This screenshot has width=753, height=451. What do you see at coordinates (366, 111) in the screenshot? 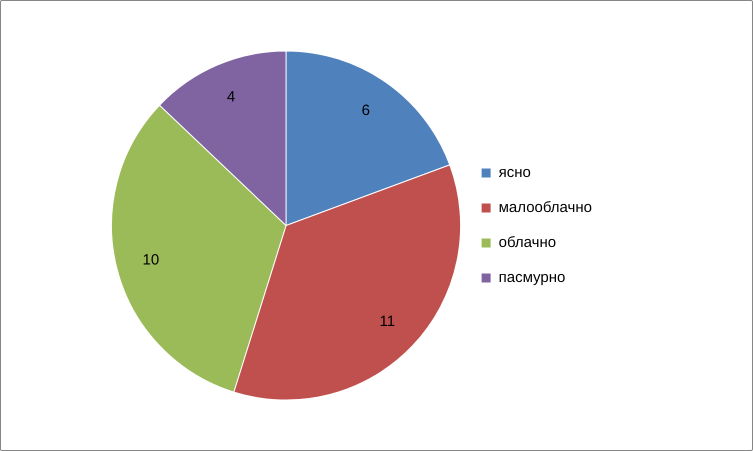
I see `data-label: 6` at bounding box center [366, 111].